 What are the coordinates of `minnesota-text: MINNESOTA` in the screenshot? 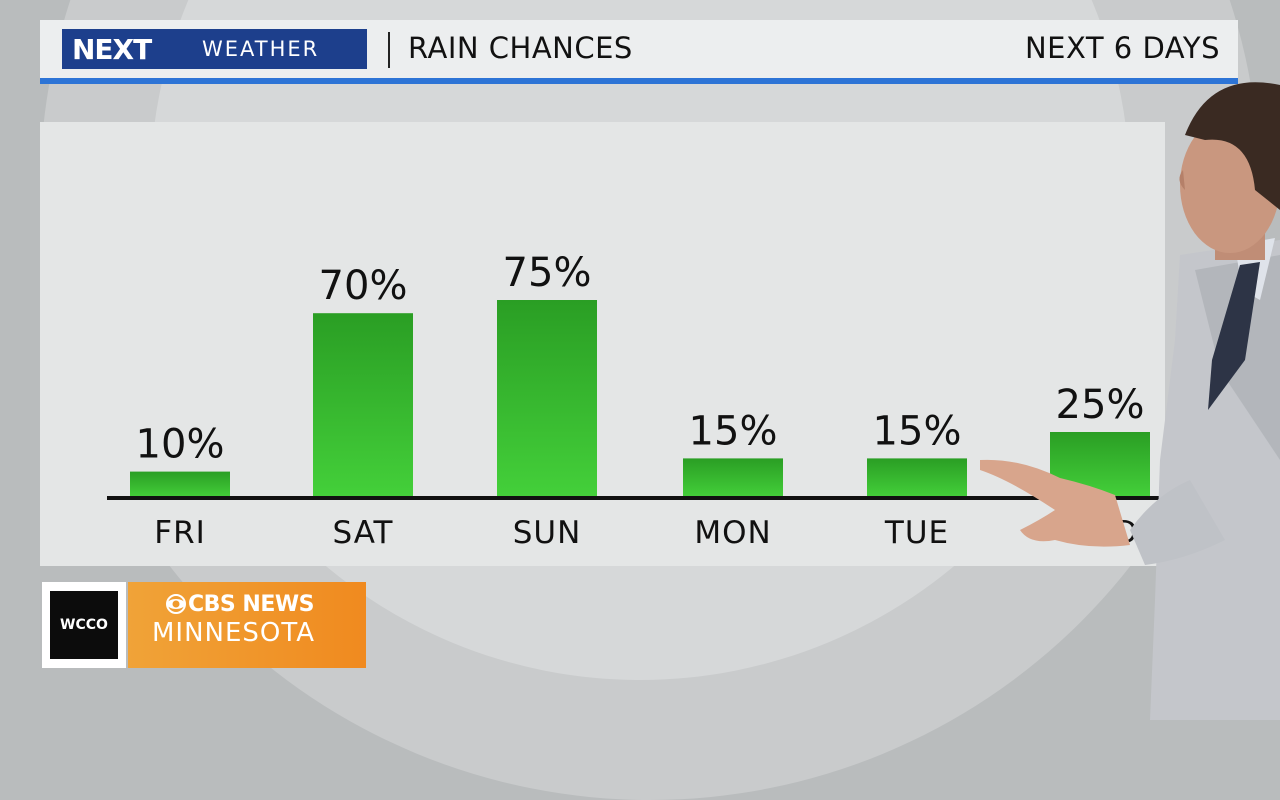 It's located at (234, 633).